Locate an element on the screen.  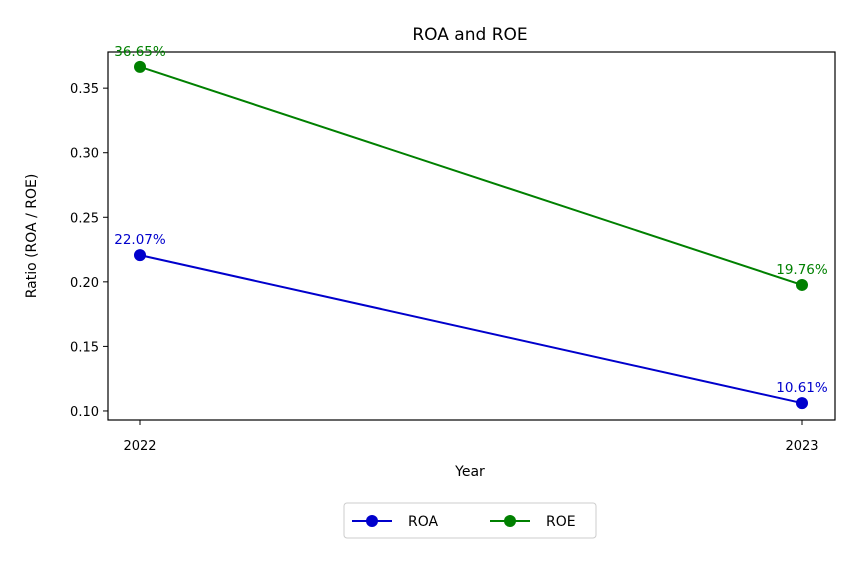
x-axis: 2022 2023 is located at coordinates (471, 437).